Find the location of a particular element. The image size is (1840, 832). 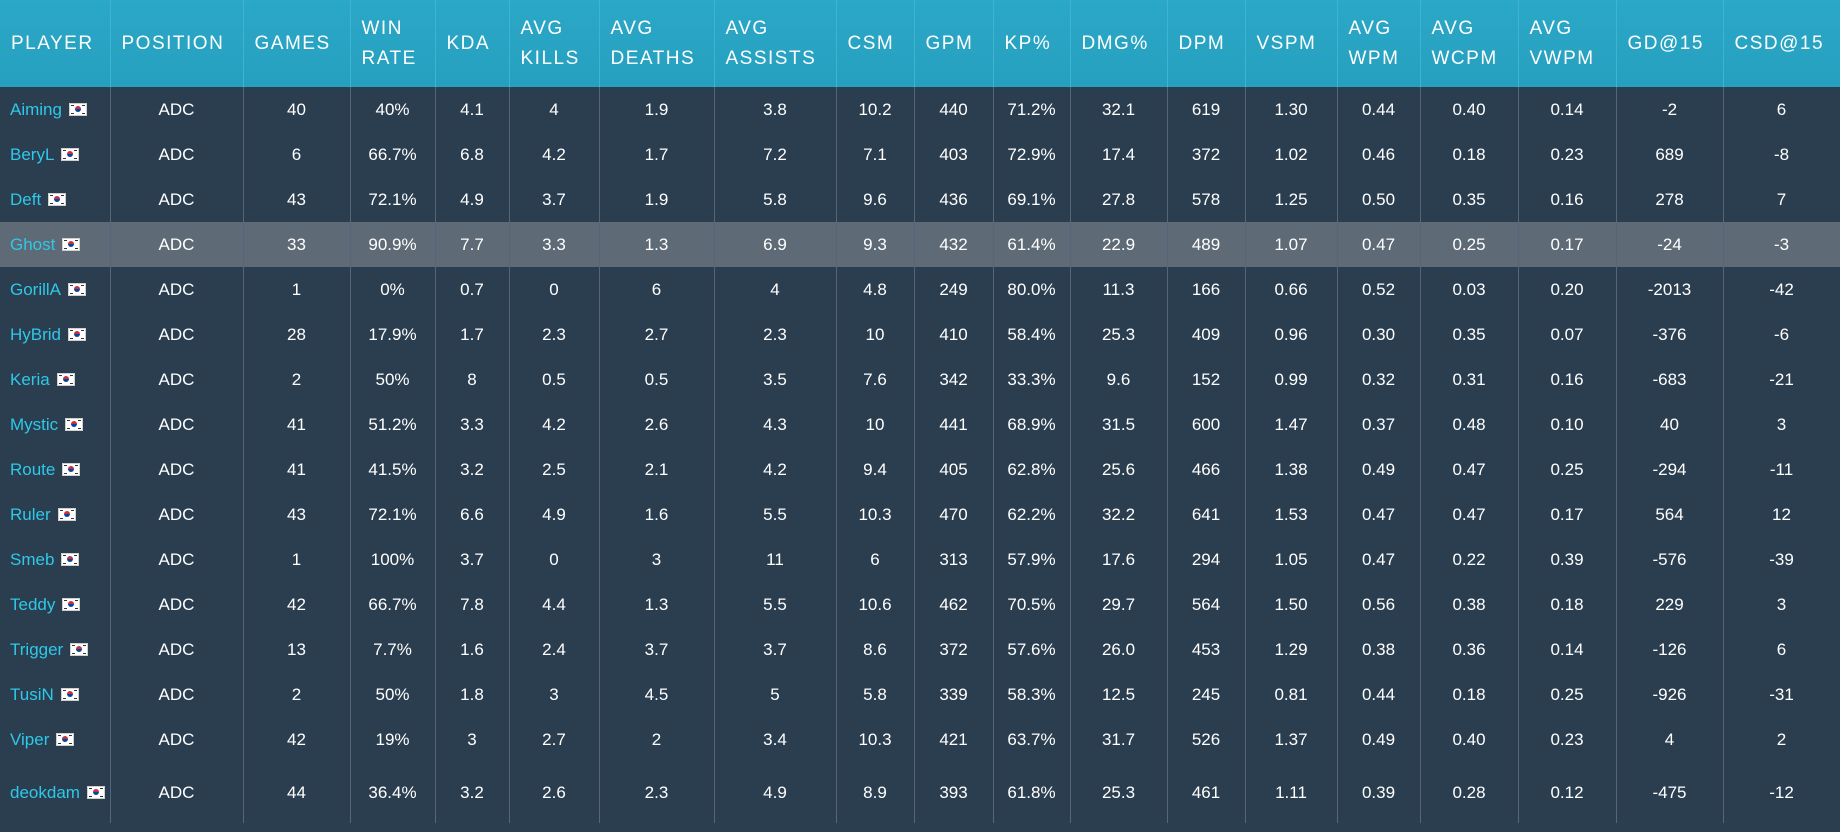

cell-avg-wpm: 0.49 is located at coordinates (1379, 739).